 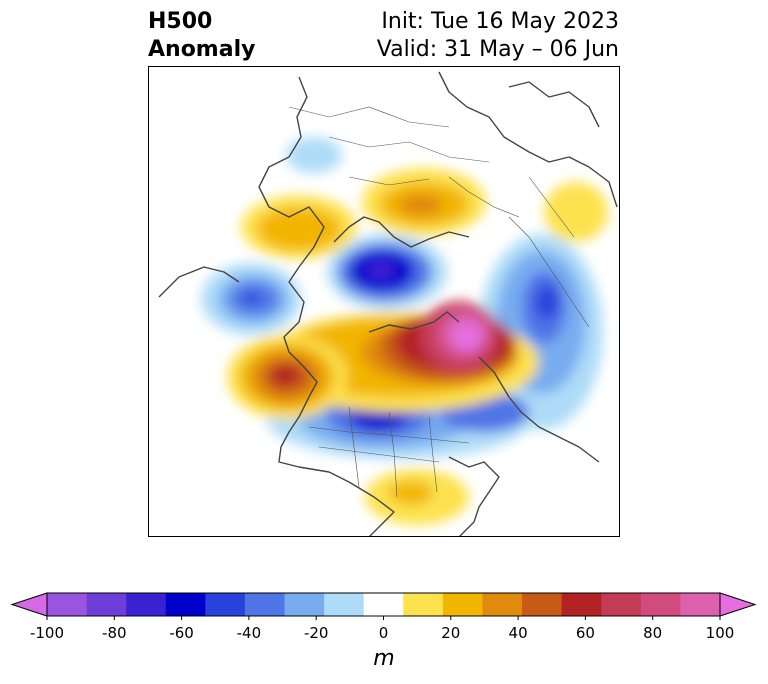 I want to click on colorbar, so click(x=383, y=606).